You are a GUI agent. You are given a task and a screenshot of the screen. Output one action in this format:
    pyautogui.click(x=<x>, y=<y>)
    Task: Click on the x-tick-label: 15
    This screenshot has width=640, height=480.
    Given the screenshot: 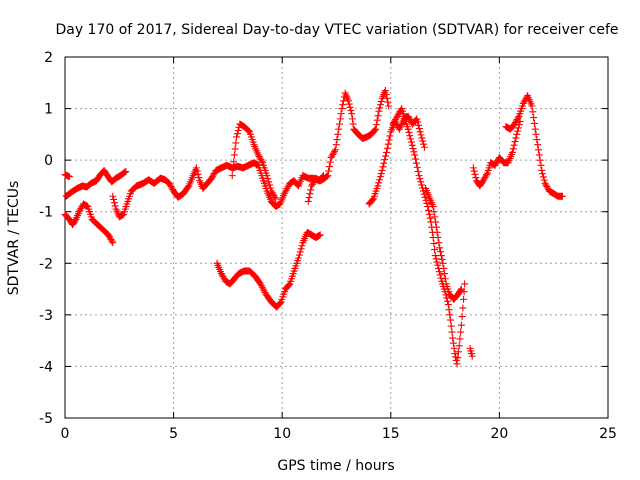 What is the action you would take?
    pyautogui.click(x=391, y=434)
    